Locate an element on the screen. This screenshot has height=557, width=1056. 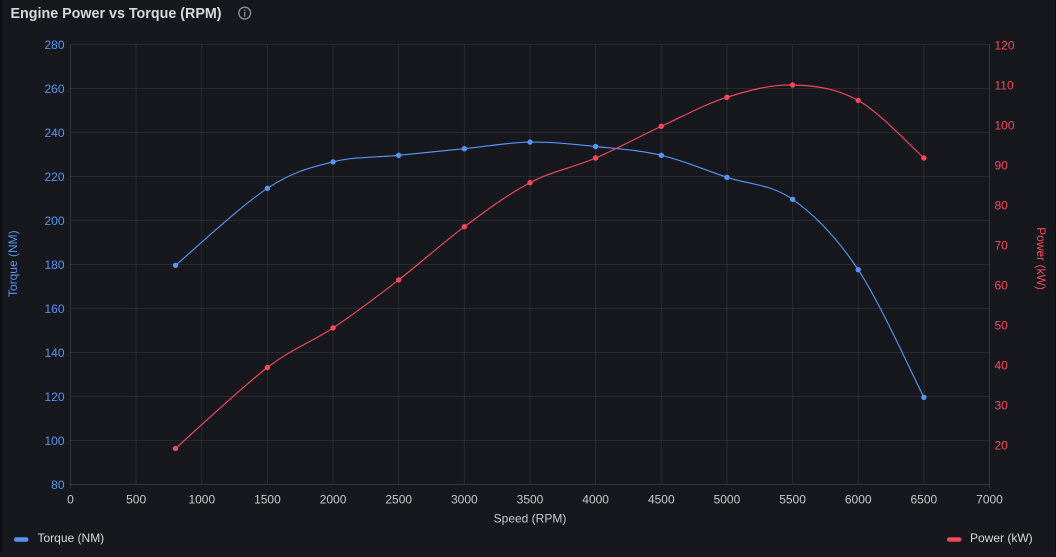
svg-text: Speed (RPM) is located at coordinates (530, 518).